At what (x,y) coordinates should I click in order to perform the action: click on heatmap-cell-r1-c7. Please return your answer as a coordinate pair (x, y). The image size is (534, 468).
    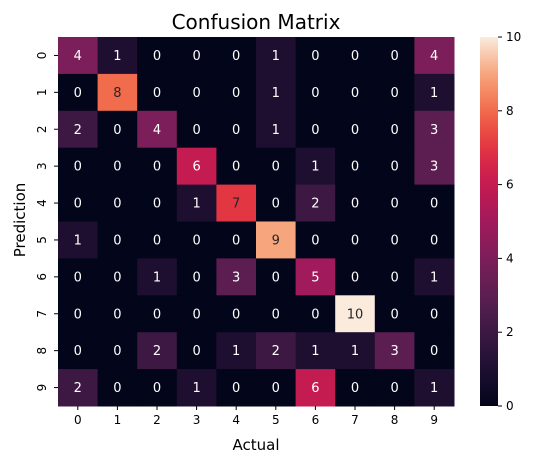
    Looking at the image, I should click on (355, 92).